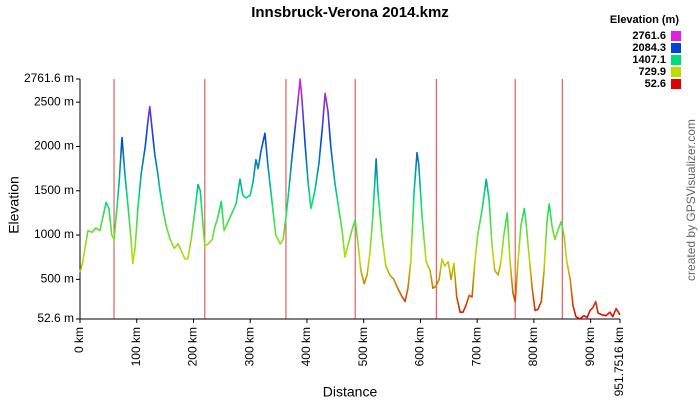 This screenshot has height=400, width=700. What do you see at coordinates (79, 340) in the screenshot?
I see `x-tick-label: 0 km` at bounding box center [79, 340].